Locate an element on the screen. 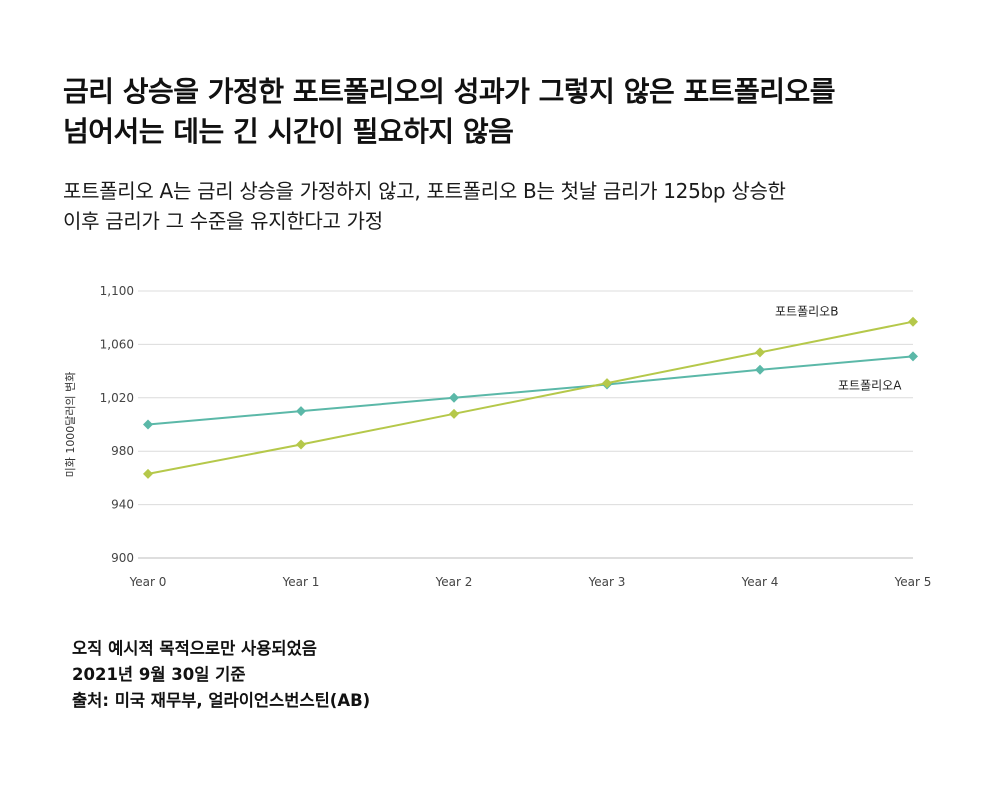  footer-date: 2021년 9월 30일 기준 is located at coordinates (159, 674).